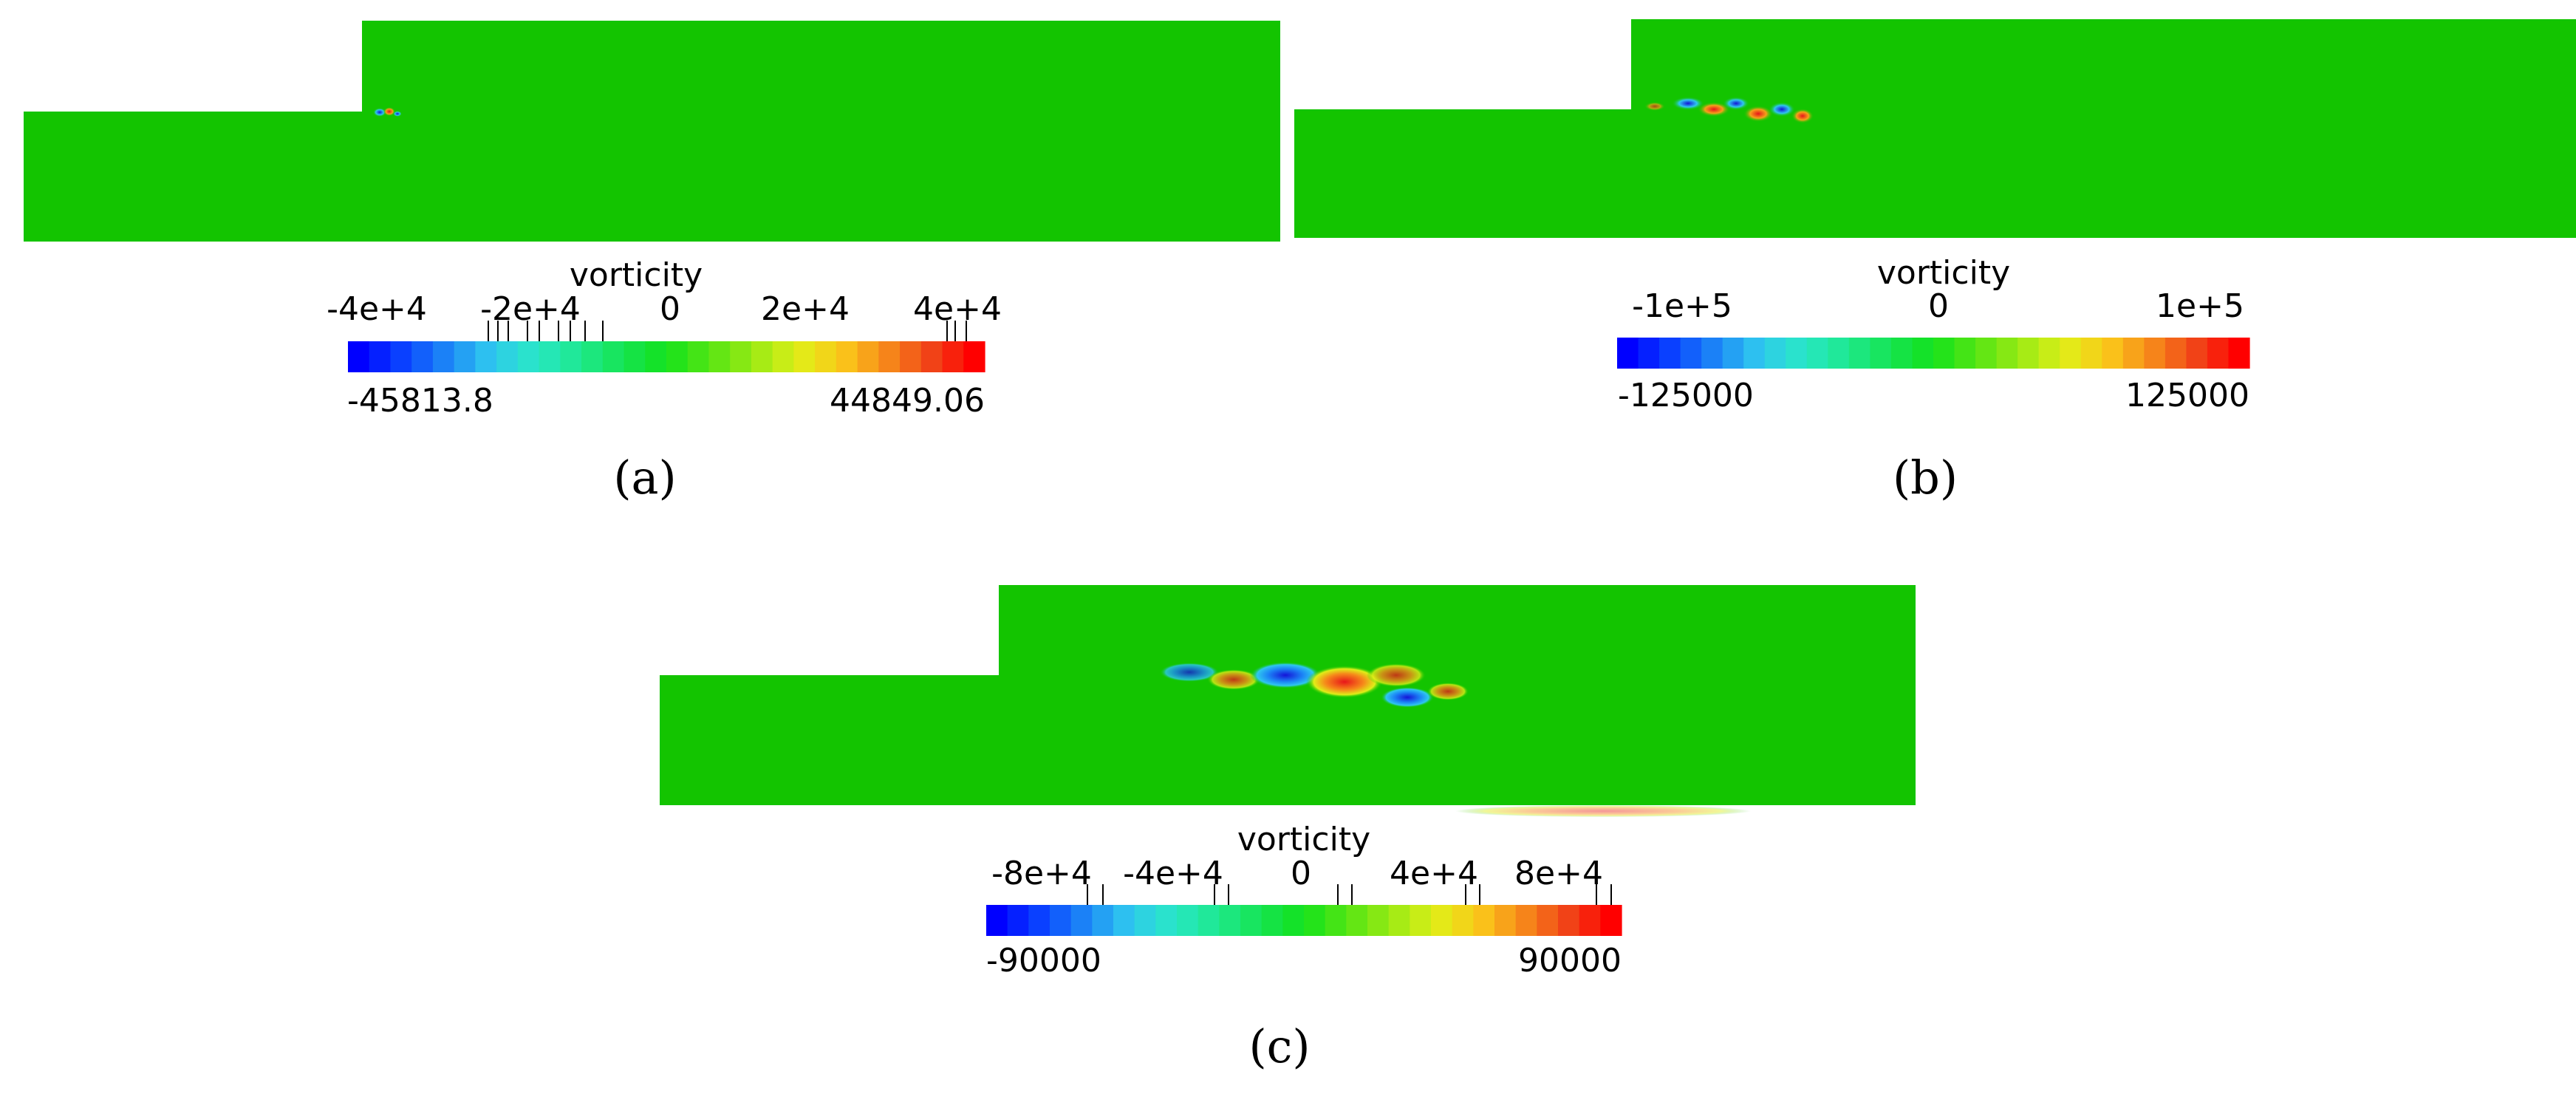 The width and height of the screenshot is (2576, 1111). I want to click on colorbar-b-title: vorticity, so click(1943, 273).